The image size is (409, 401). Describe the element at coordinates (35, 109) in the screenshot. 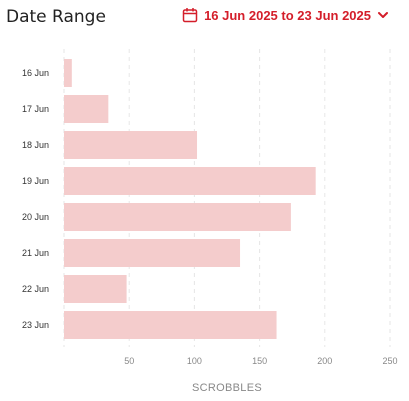

I see `y-tick-label: 17 Jun` at that location.